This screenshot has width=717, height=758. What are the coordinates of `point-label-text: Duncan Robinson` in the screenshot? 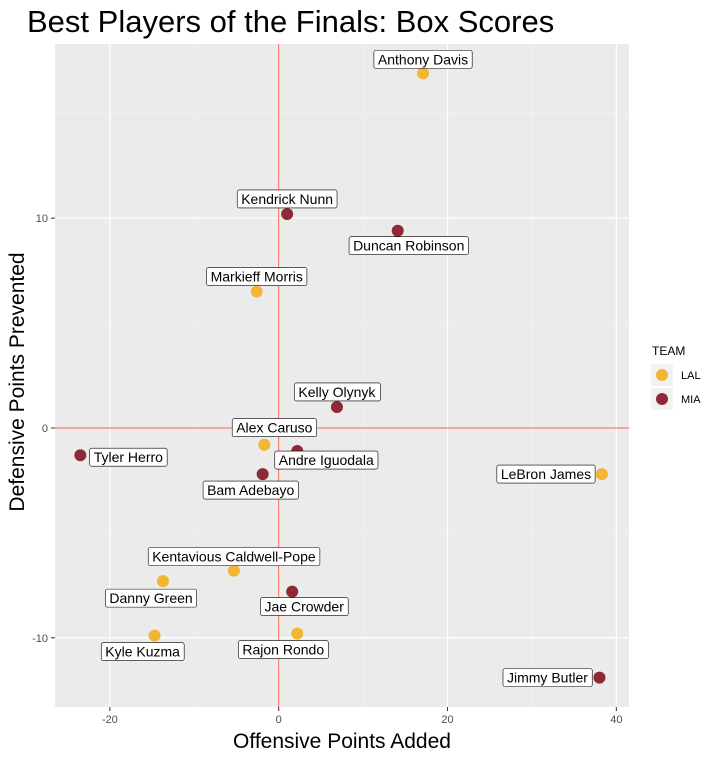 It's located at (408, 246).